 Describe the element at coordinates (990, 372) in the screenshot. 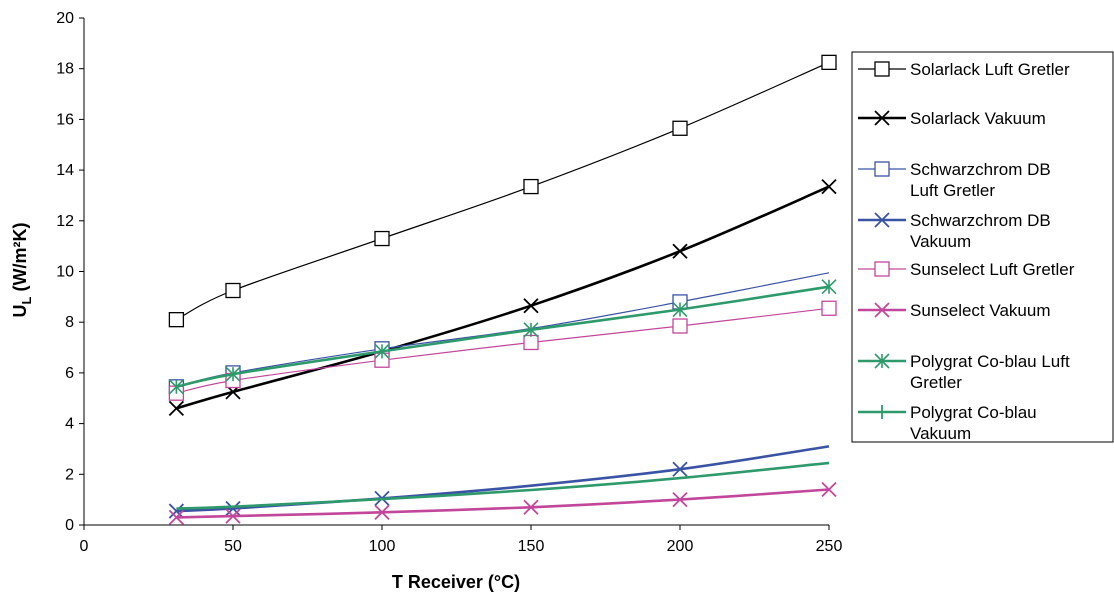

I see `legend-label: Polygrat Co-blau Luft Gretler` at that location.